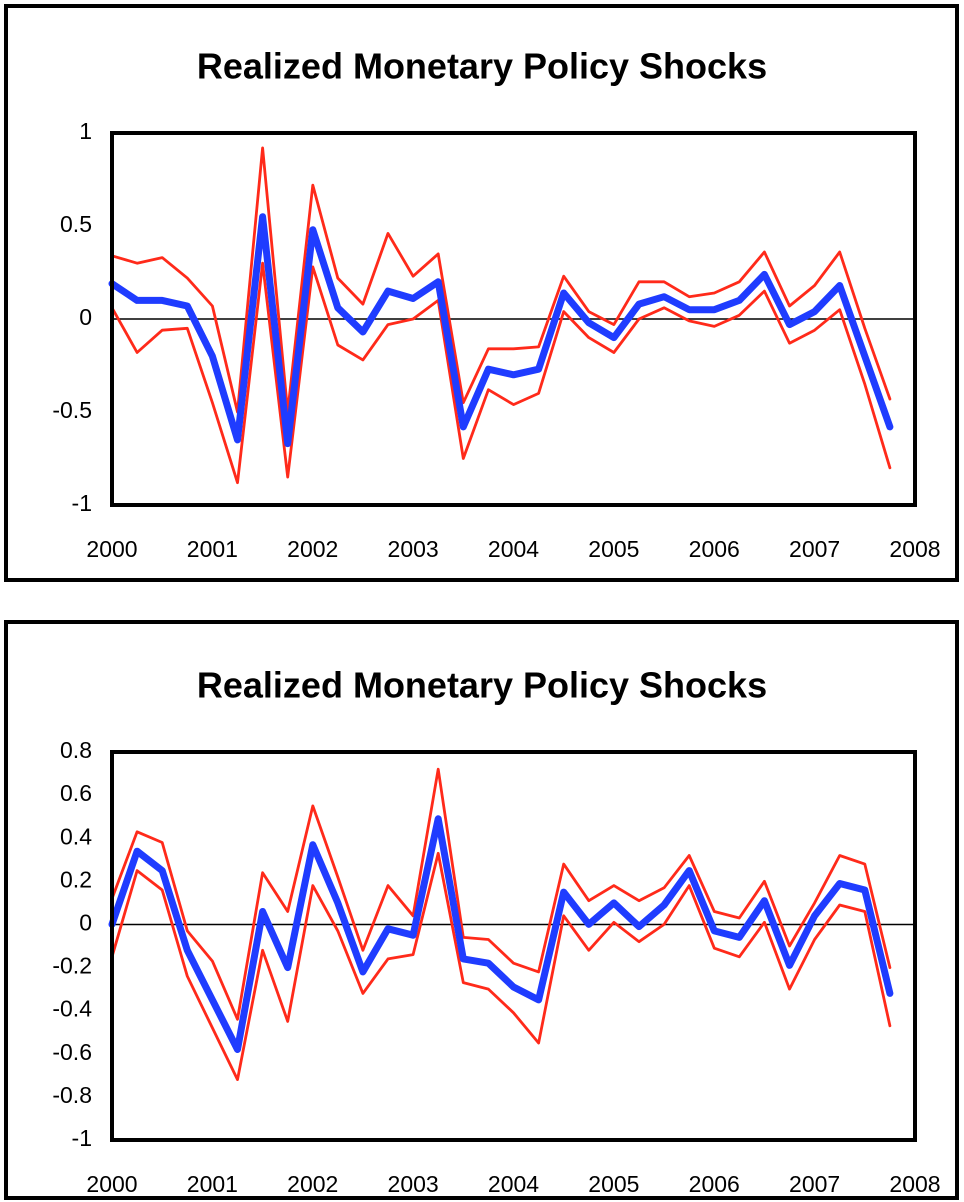 The width and height of the screenshot is (964, 1202). What do you see at coordinates (72, 966) in the screenshot?
I see `y-tick-label: -0.2` at bounding box center [72, 966].